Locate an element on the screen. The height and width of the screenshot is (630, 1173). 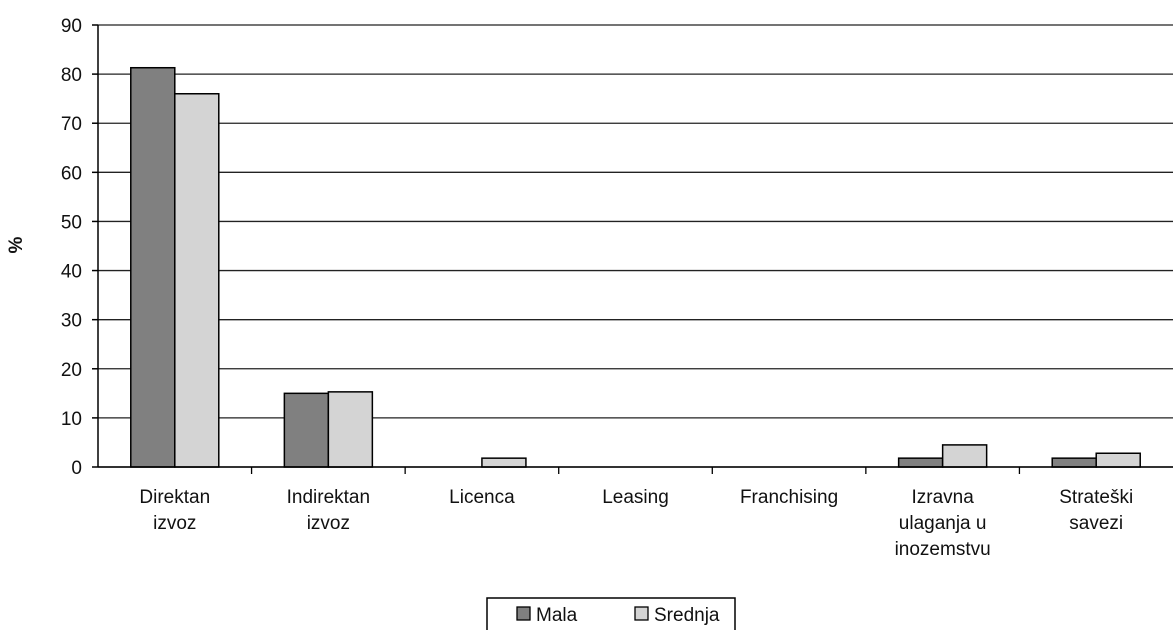
legend-label: Srednja is located at coordinates (687, 615).